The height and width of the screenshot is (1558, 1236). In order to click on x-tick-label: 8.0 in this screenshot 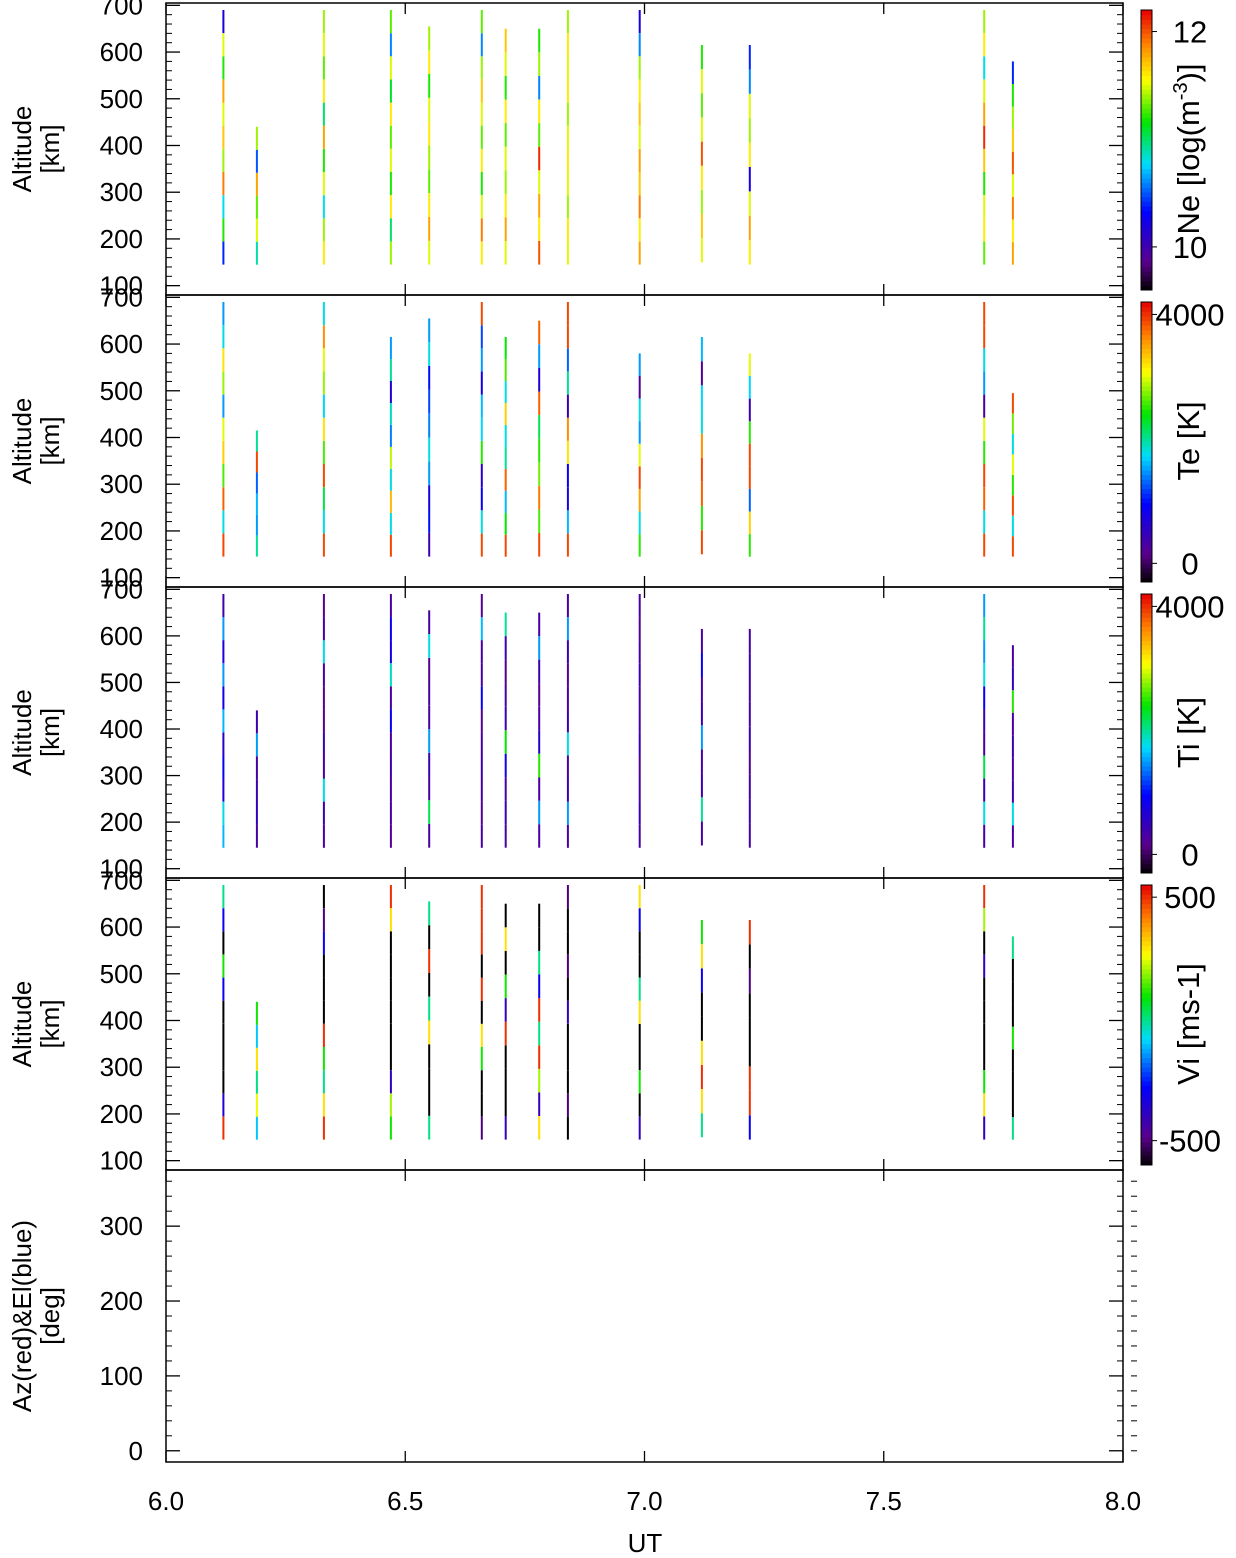, I will do `click(1123, 1501)`.